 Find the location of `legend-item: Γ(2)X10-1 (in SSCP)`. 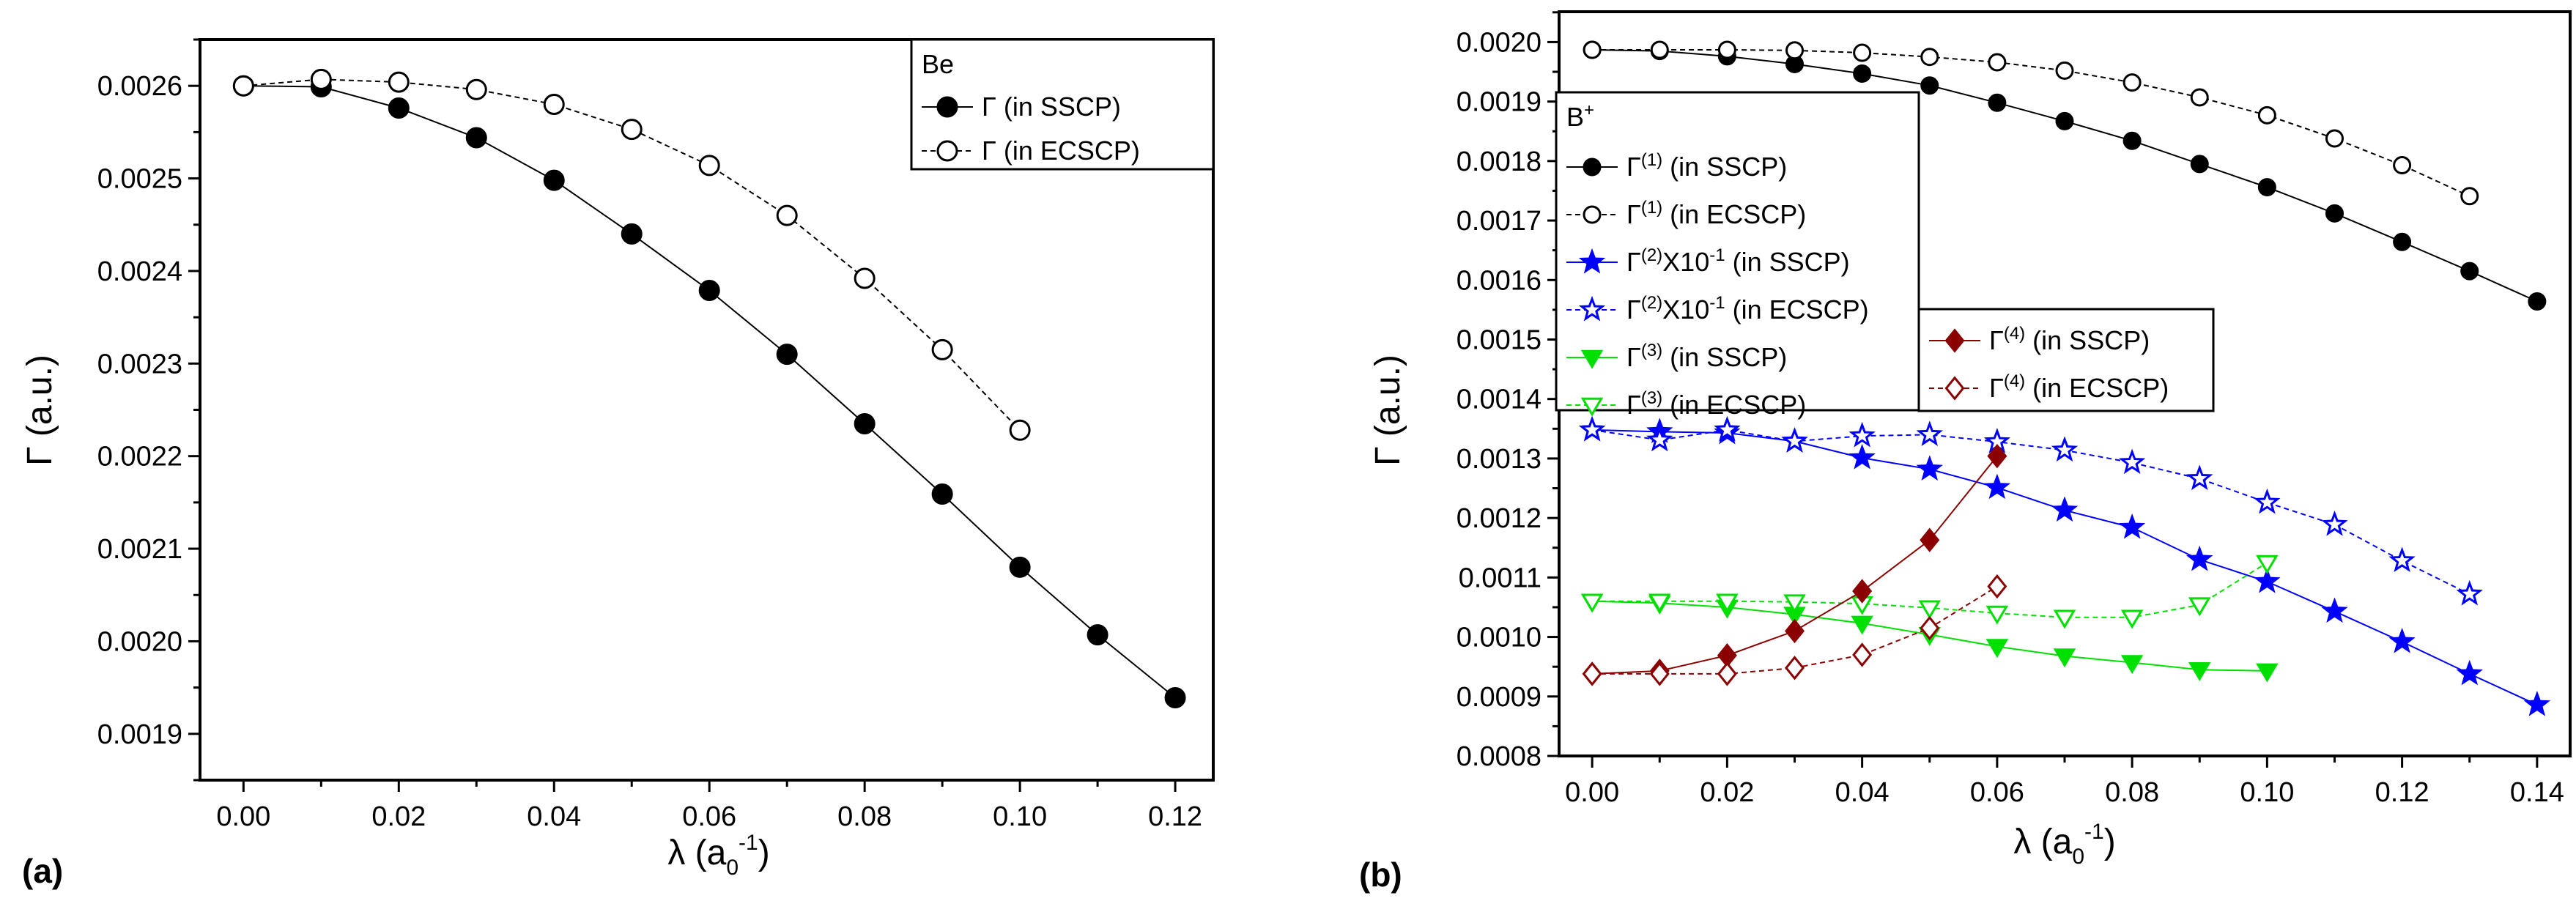

legend-item: Γ(2)X10-1 (in SSCP) is located at coordinates (1708, 261).